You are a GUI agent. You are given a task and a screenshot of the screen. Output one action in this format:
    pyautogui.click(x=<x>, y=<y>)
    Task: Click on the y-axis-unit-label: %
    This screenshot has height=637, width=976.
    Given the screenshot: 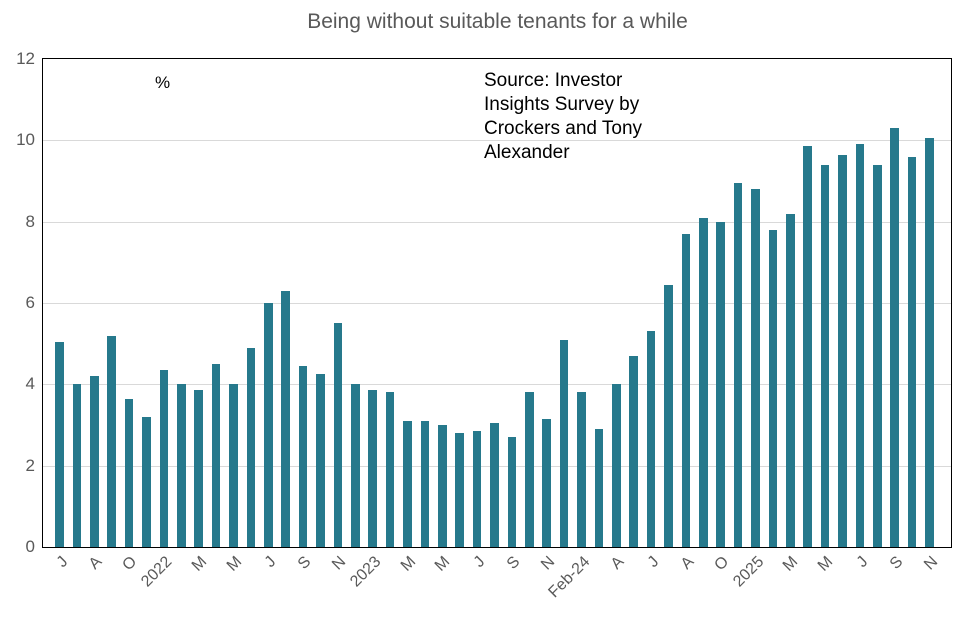 What is the action you would take?
    pyautogui.click(x=163, y=82)
    